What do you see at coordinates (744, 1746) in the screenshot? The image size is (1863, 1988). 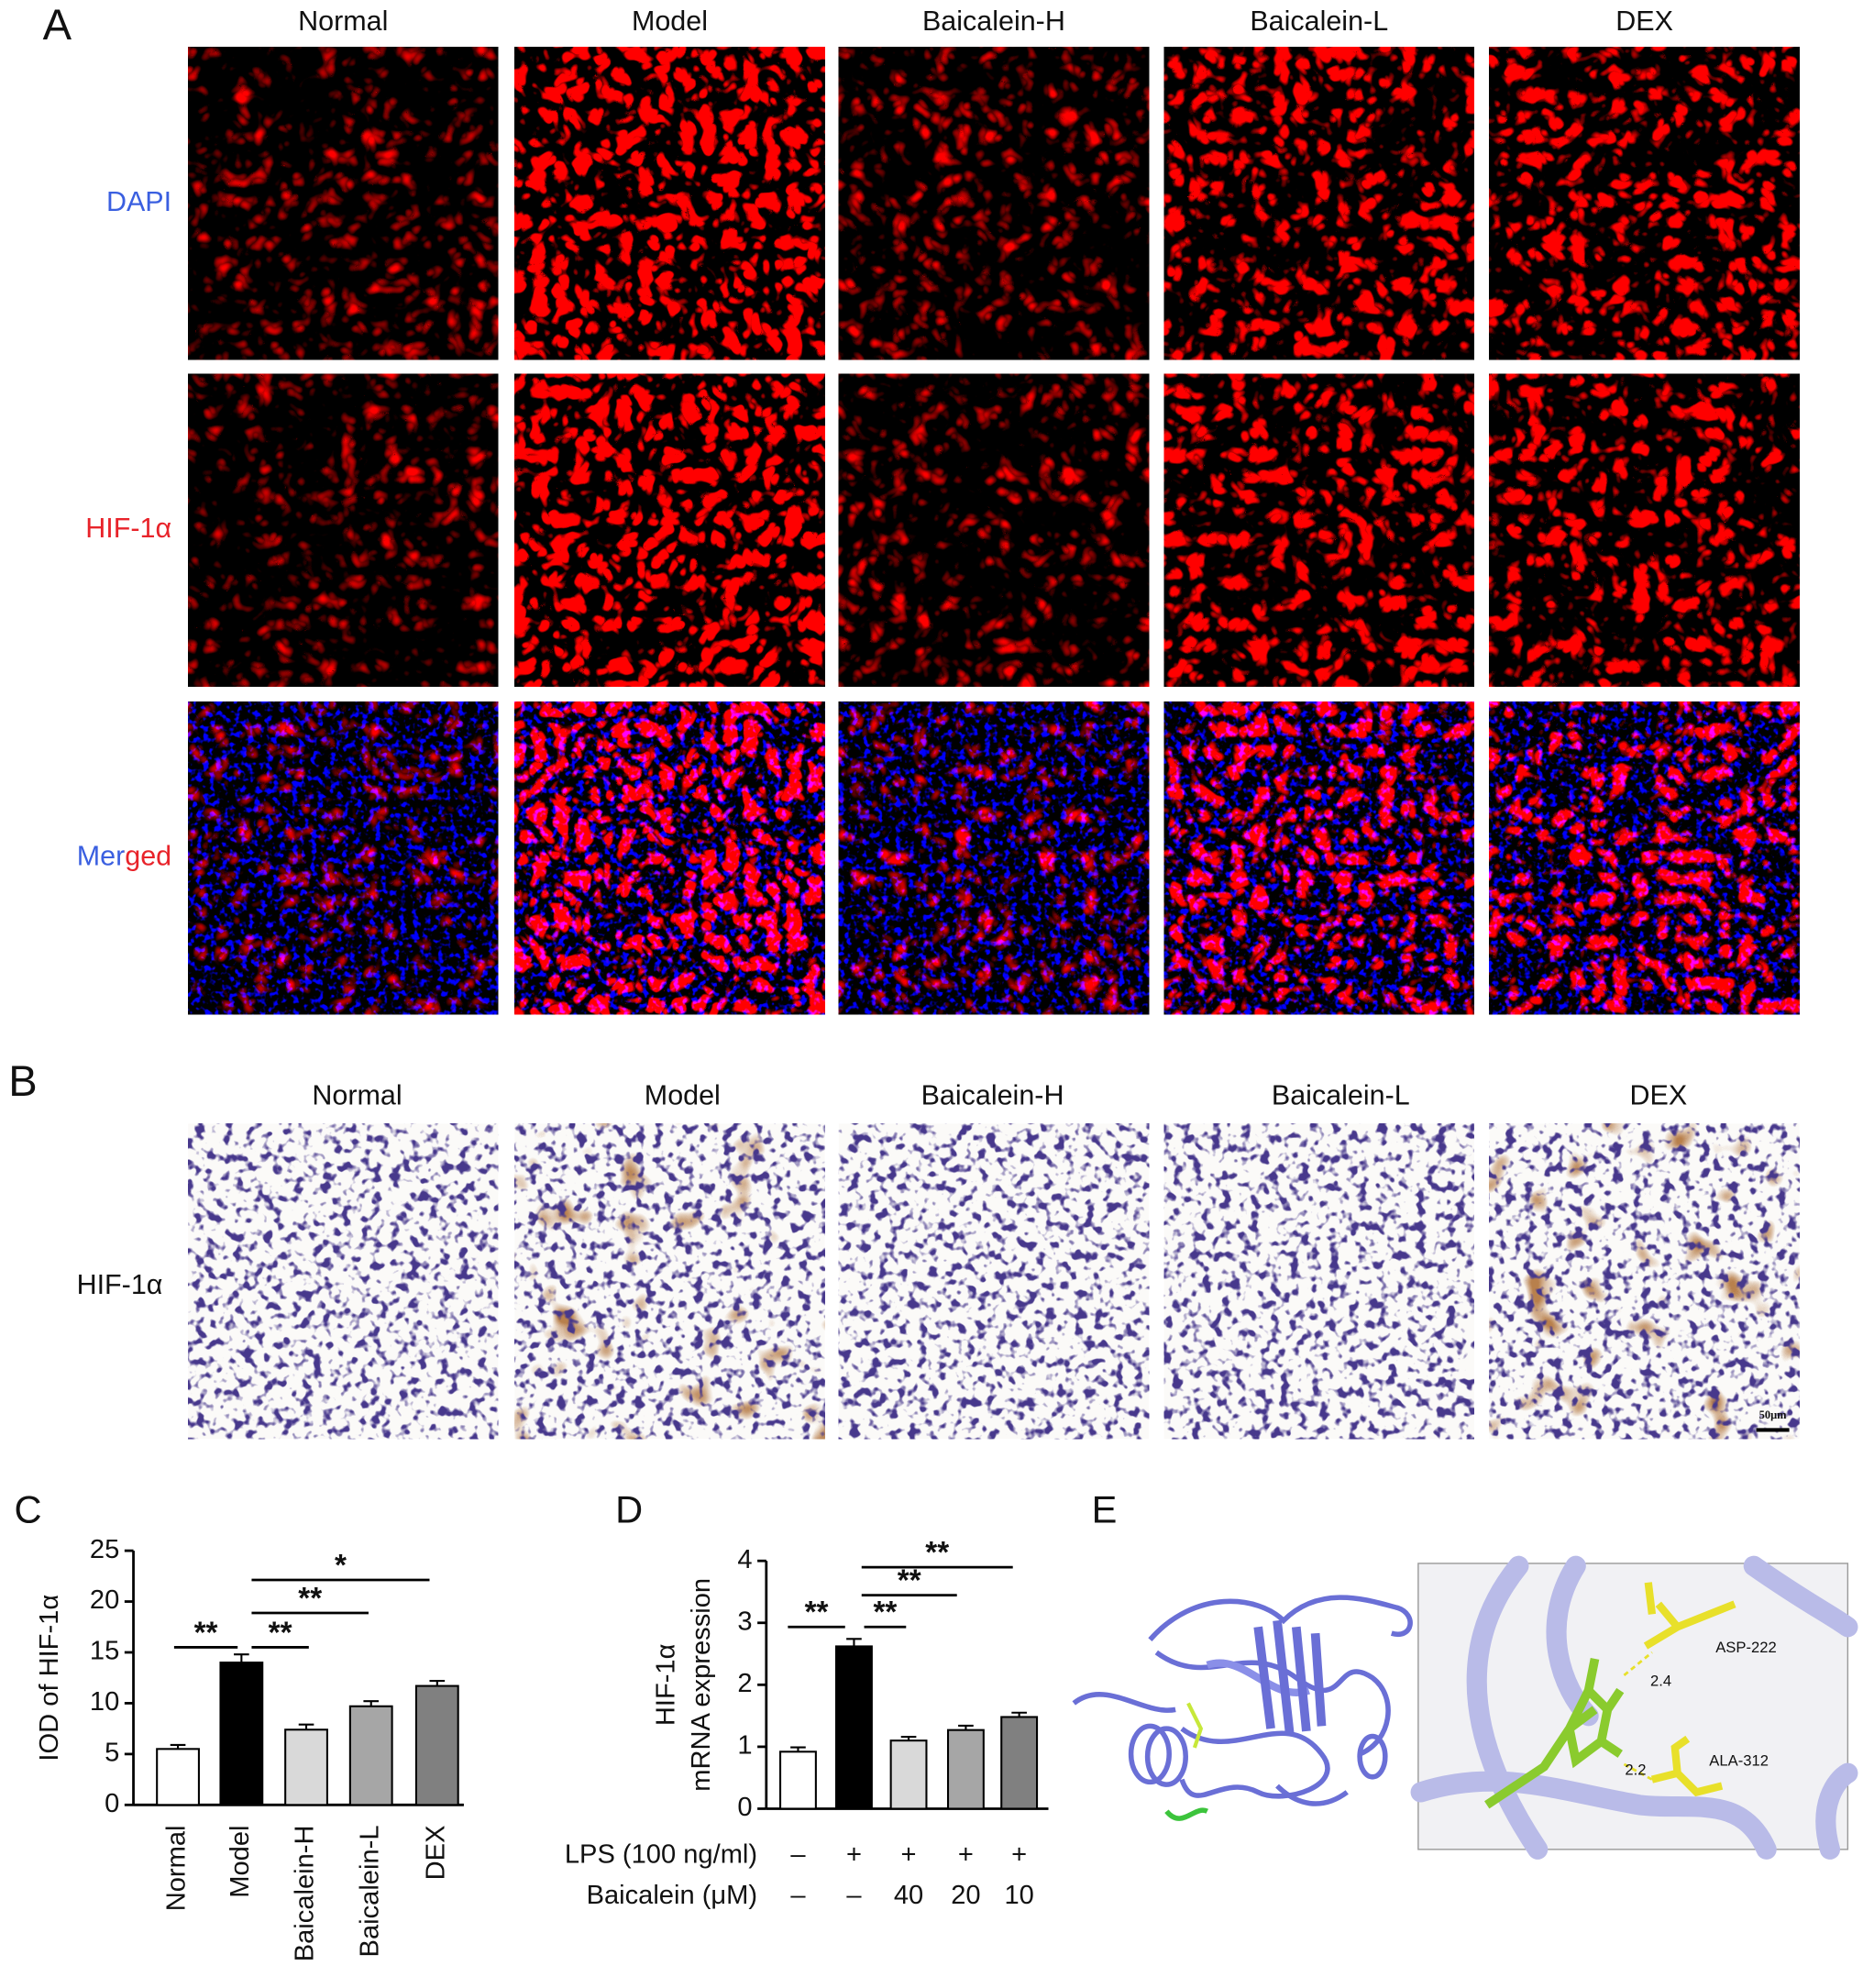 I see `y-tick-label: 1` at bounding box center [744, 1746].